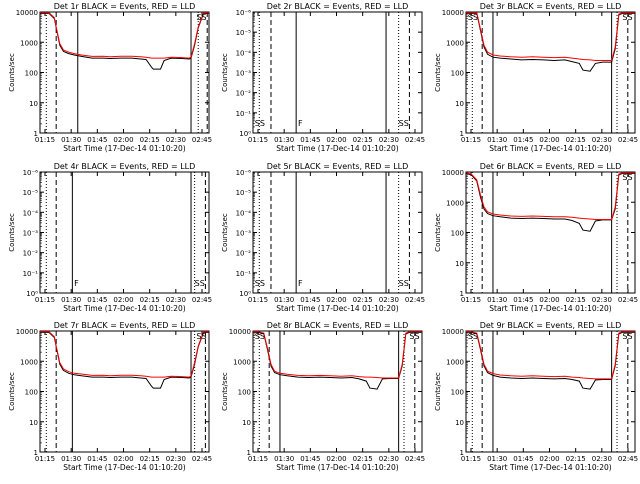 The width and height of the screenshot is (640, 484). Describe the element at coordinates (338, 166) in the screenshot. I see `panel-title: Det 5r BLACK = Events, RED = LLD` at that location.